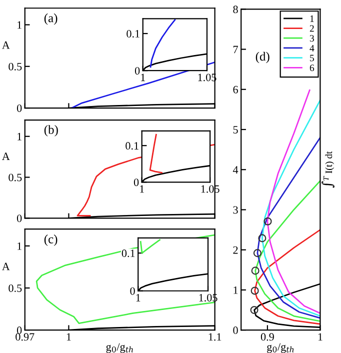  Describe the element at coordinates (263, 58) in the screenshot. I see `annotation: (d)` at that location.